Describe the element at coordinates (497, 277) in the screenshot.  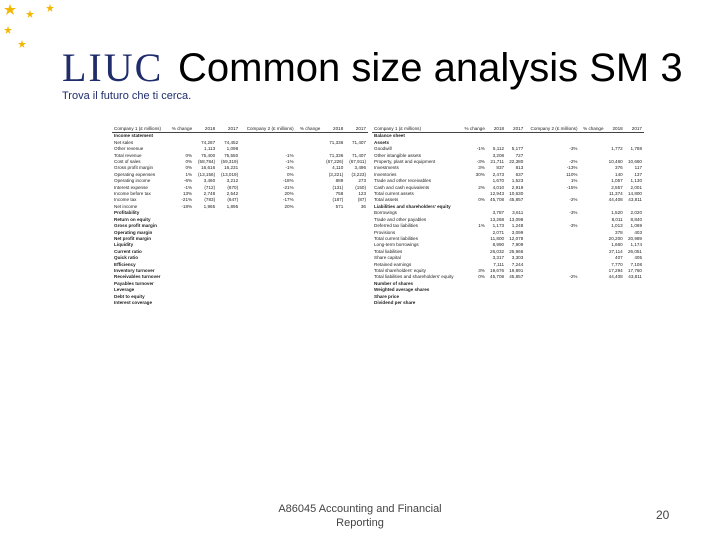
I see `table-cell: 45,708` at that location.